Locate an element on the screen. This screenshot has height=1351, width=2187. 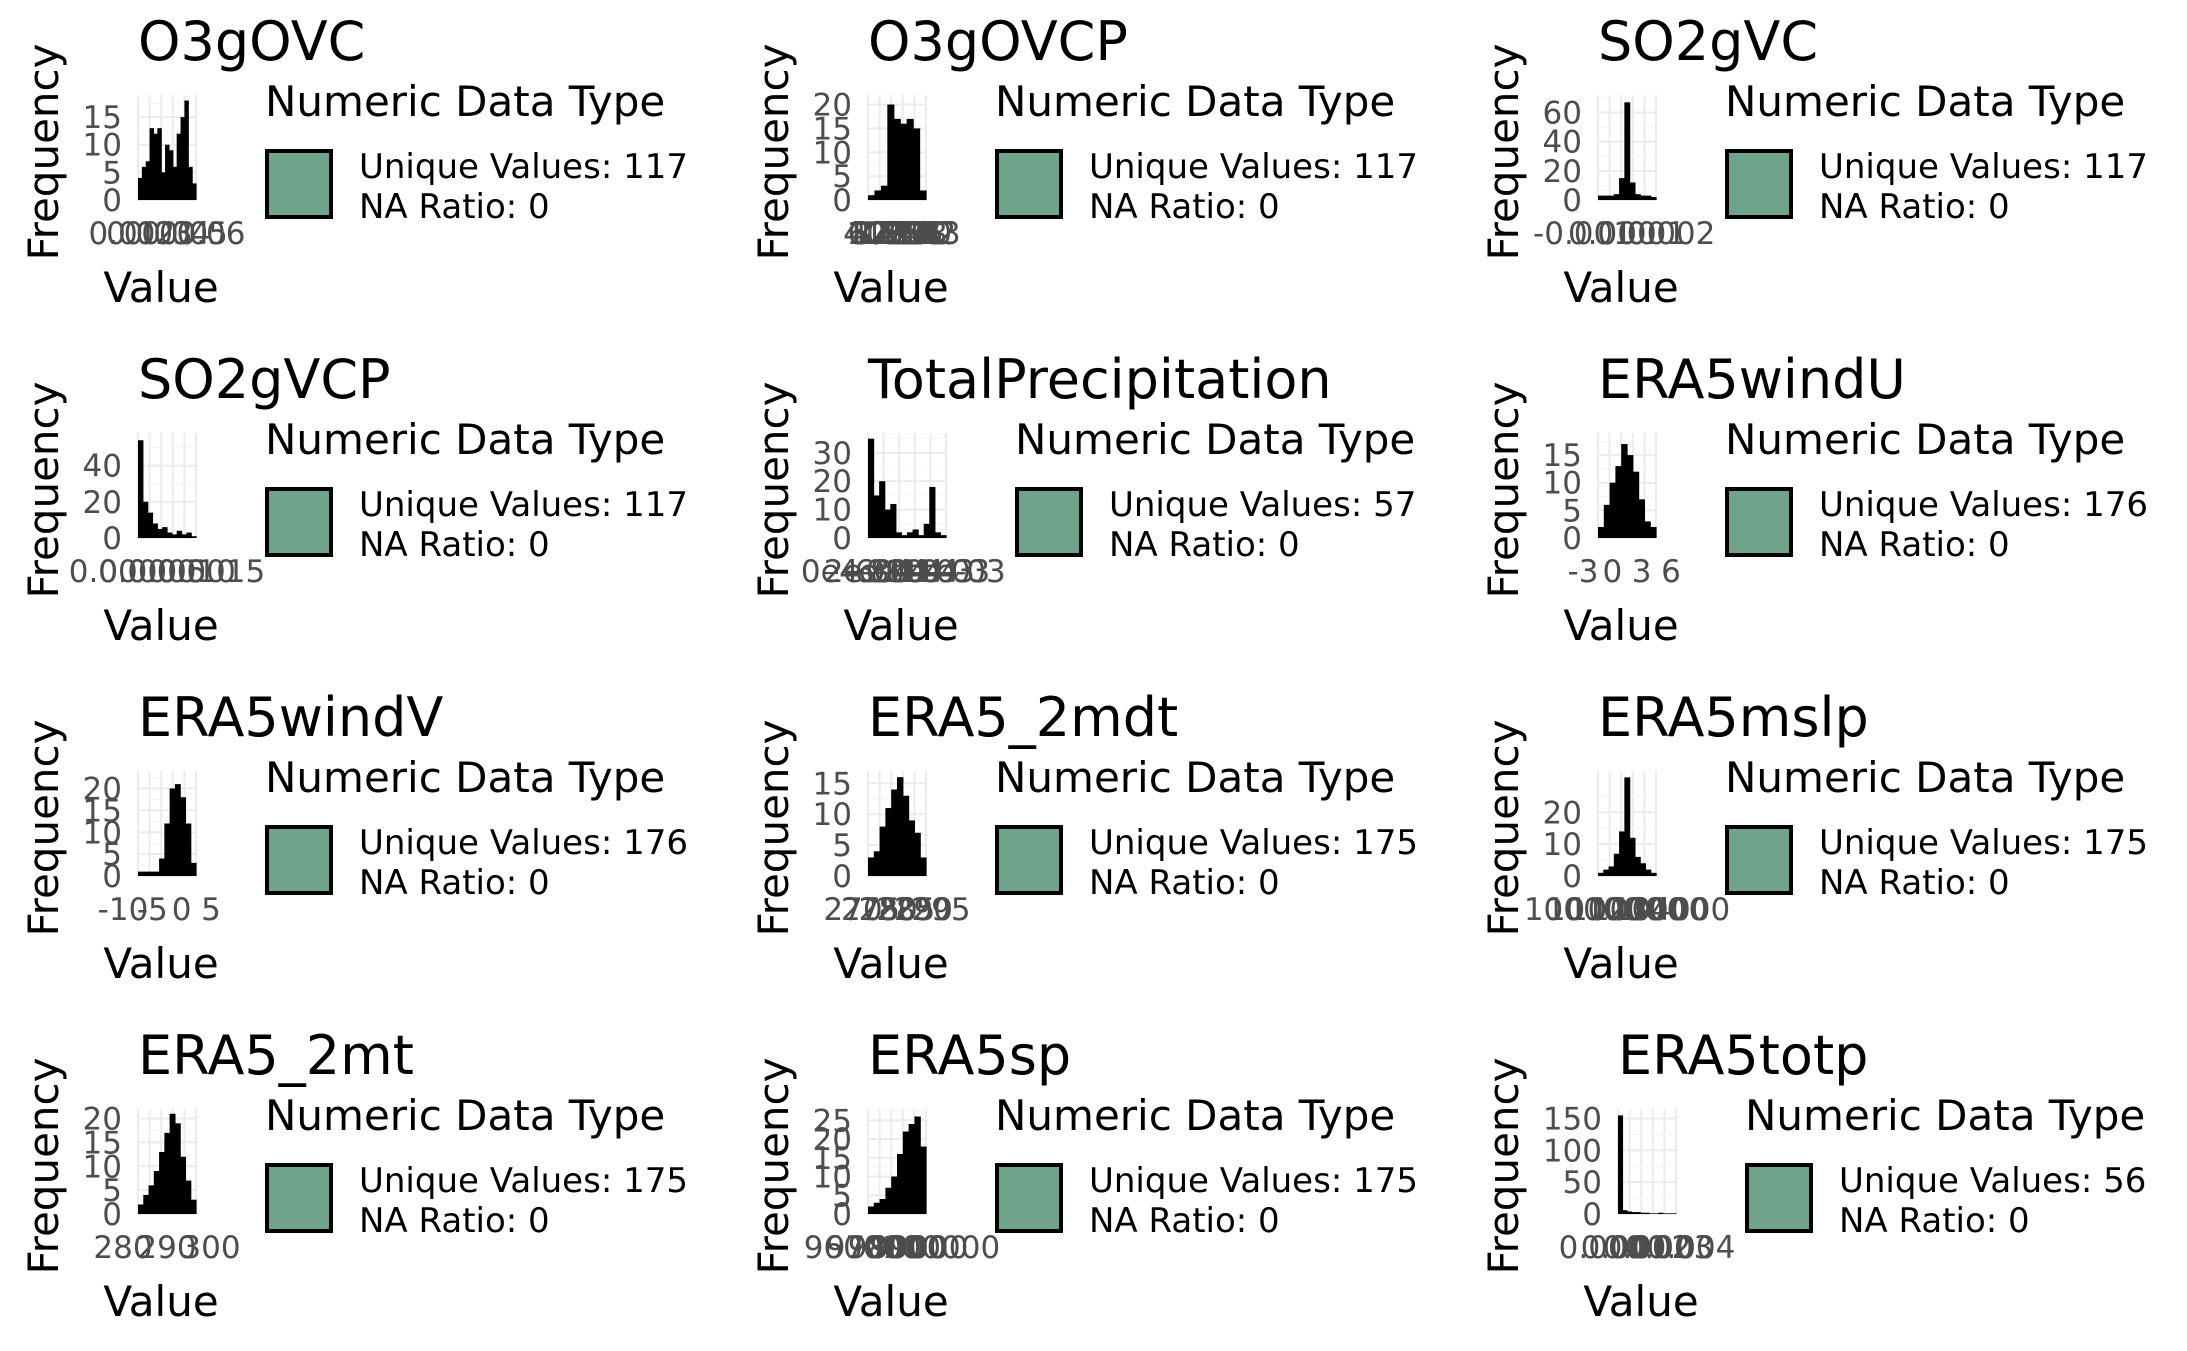
x-tick-label: 0.004 is located at coordinates (1691, 1248).